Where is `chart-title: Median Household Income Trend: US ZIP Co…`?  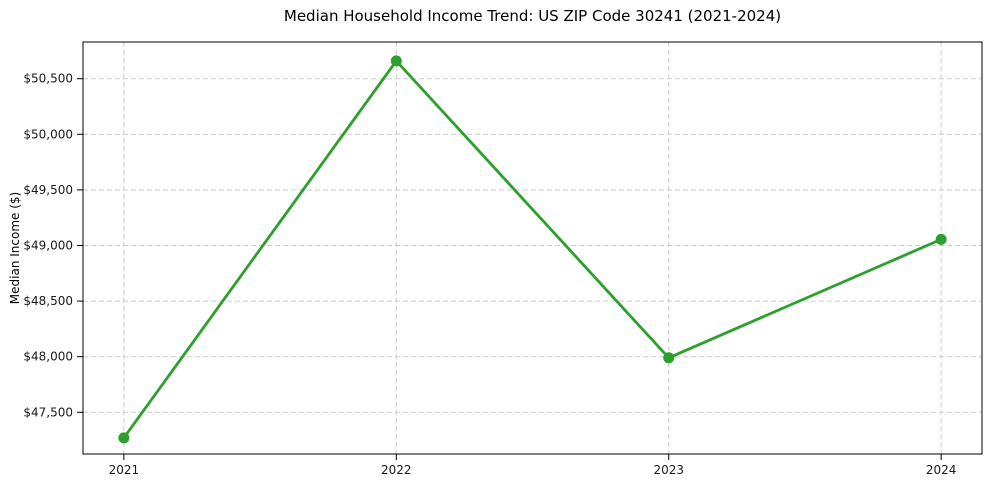
chart-title: Median Household Income Trend: US ZIP Co… is located at coordinates (532, 16).